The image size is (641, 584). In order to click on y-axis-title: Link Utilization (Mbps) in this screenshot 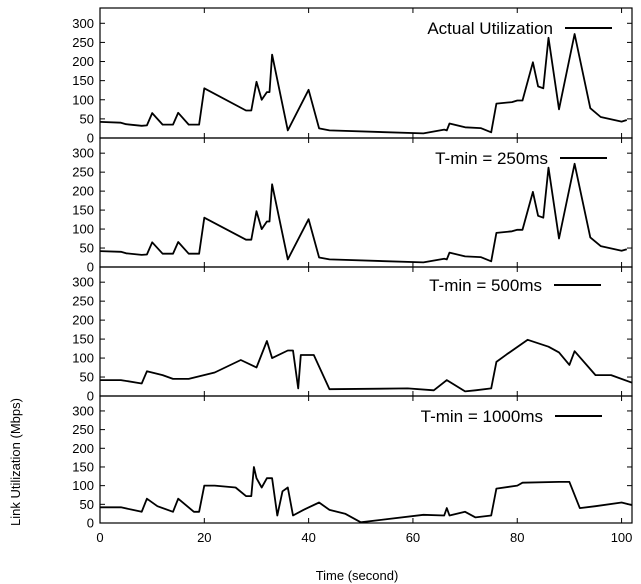, I will do `click(15, 462)`.